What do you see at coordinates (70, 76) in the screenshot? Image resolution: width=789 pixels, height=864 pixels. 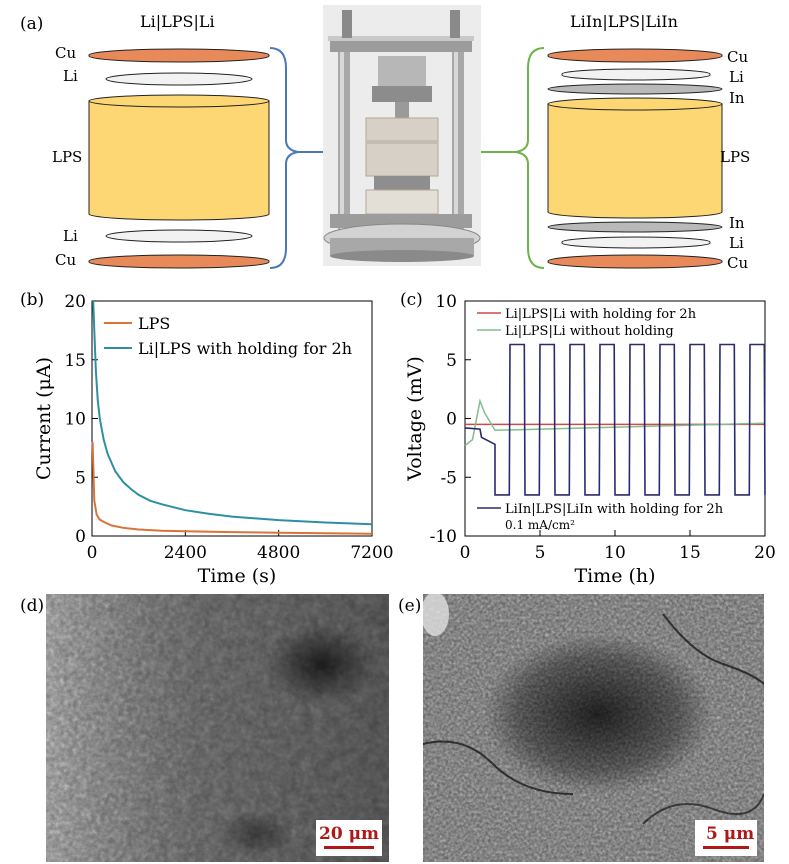 I see `left-layer-label-li-top: Li` at bounding box center [70, 76].